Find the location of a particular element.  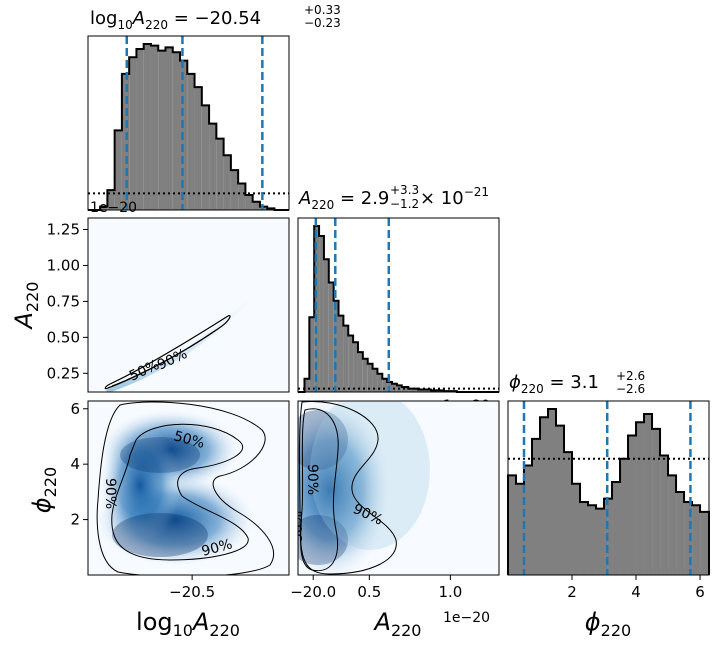

title-log10A220-lower: −0.23 is located at coordinates (322, 23).